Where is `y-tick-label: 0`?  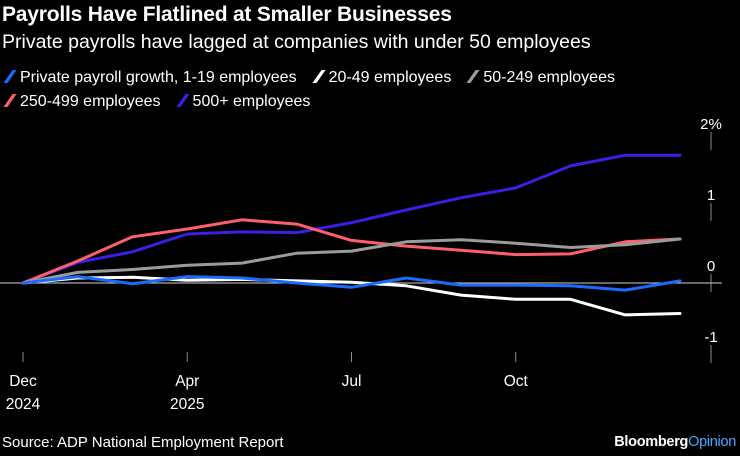
y-tick-label: 0 is located at coordinates (711, 266).